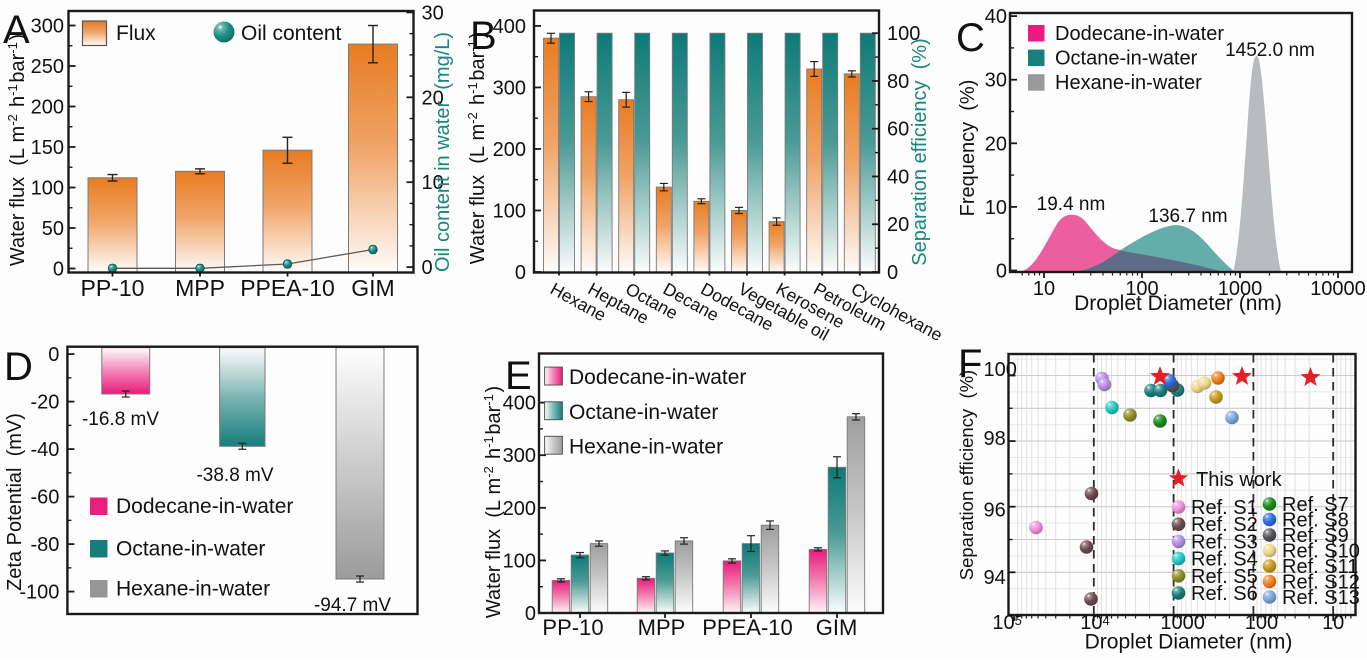 The image size is (1367, 664). Describe the element at coordinates (1321, 583) in the screenshot. I see `svg-text: Ref. S12` at that location.